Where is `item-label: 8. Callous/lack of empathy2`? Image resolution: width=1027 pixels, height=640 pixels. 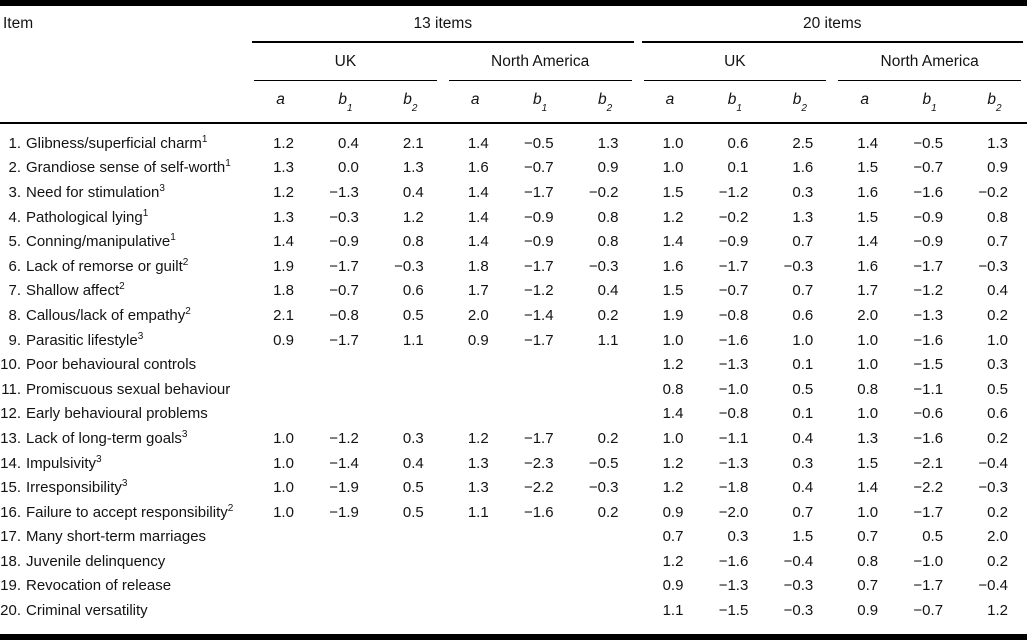 item-label: 8. Callous/lack of empathy2 is located at coordinates (99, 314).